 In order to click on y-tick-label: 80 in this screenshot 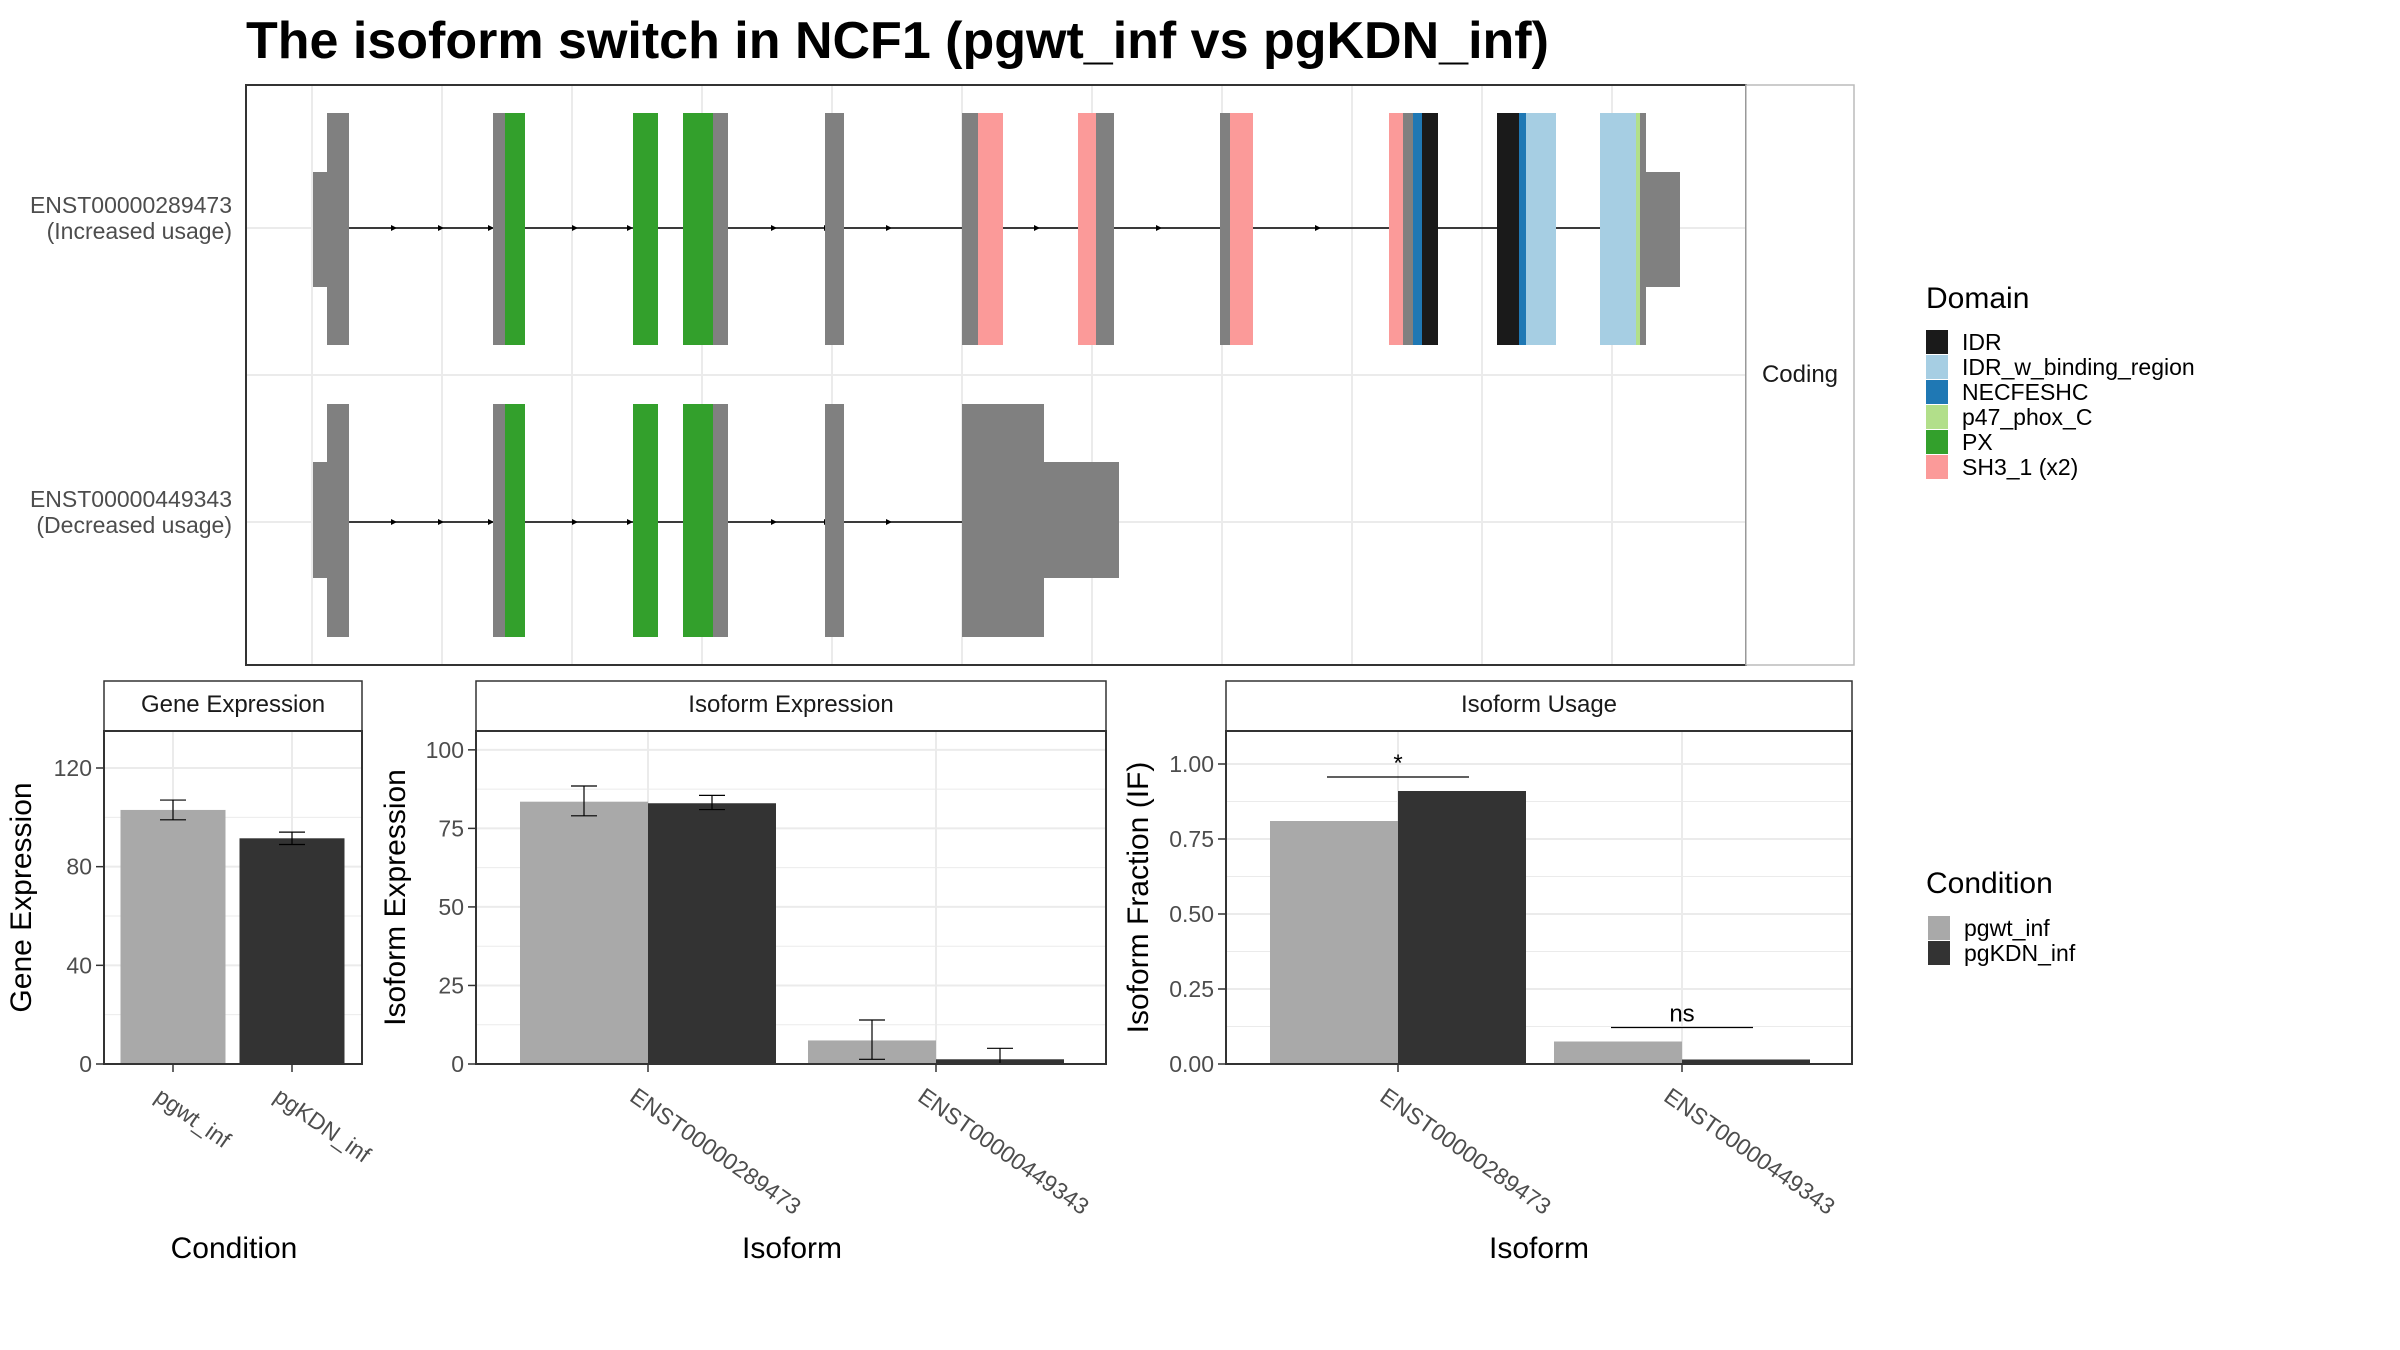, I will do `click(79, 867)`.